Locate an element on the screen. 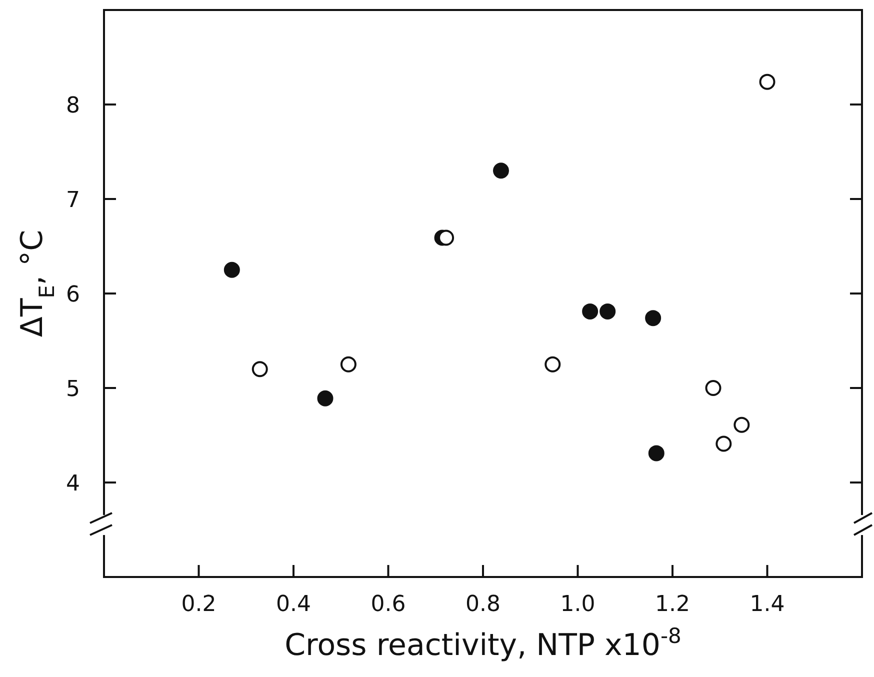 The image size is (874, 677). y-tick-label: 6 is located at coordinates (73, 295).